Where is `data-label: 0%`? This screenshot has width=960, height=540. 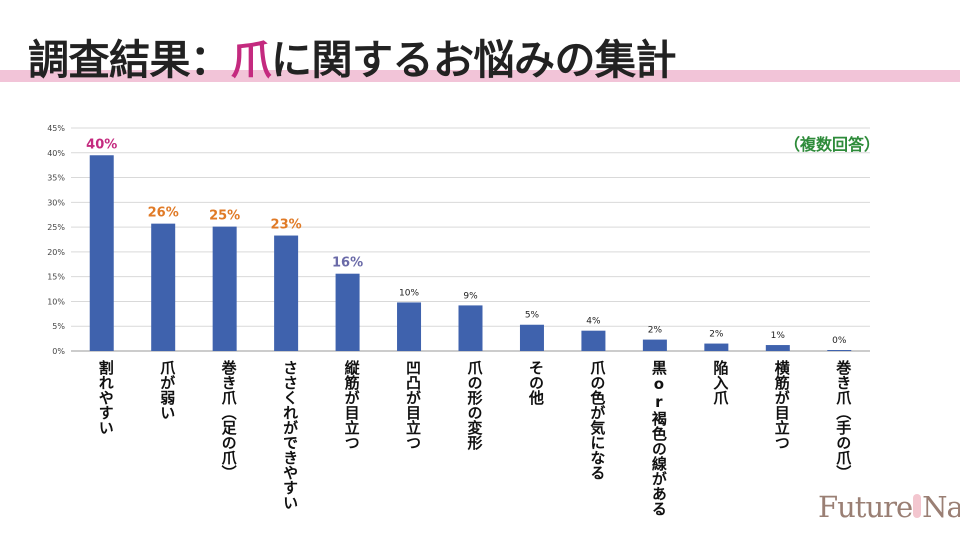 data-label: 0% is located at coordinates (839, 341).